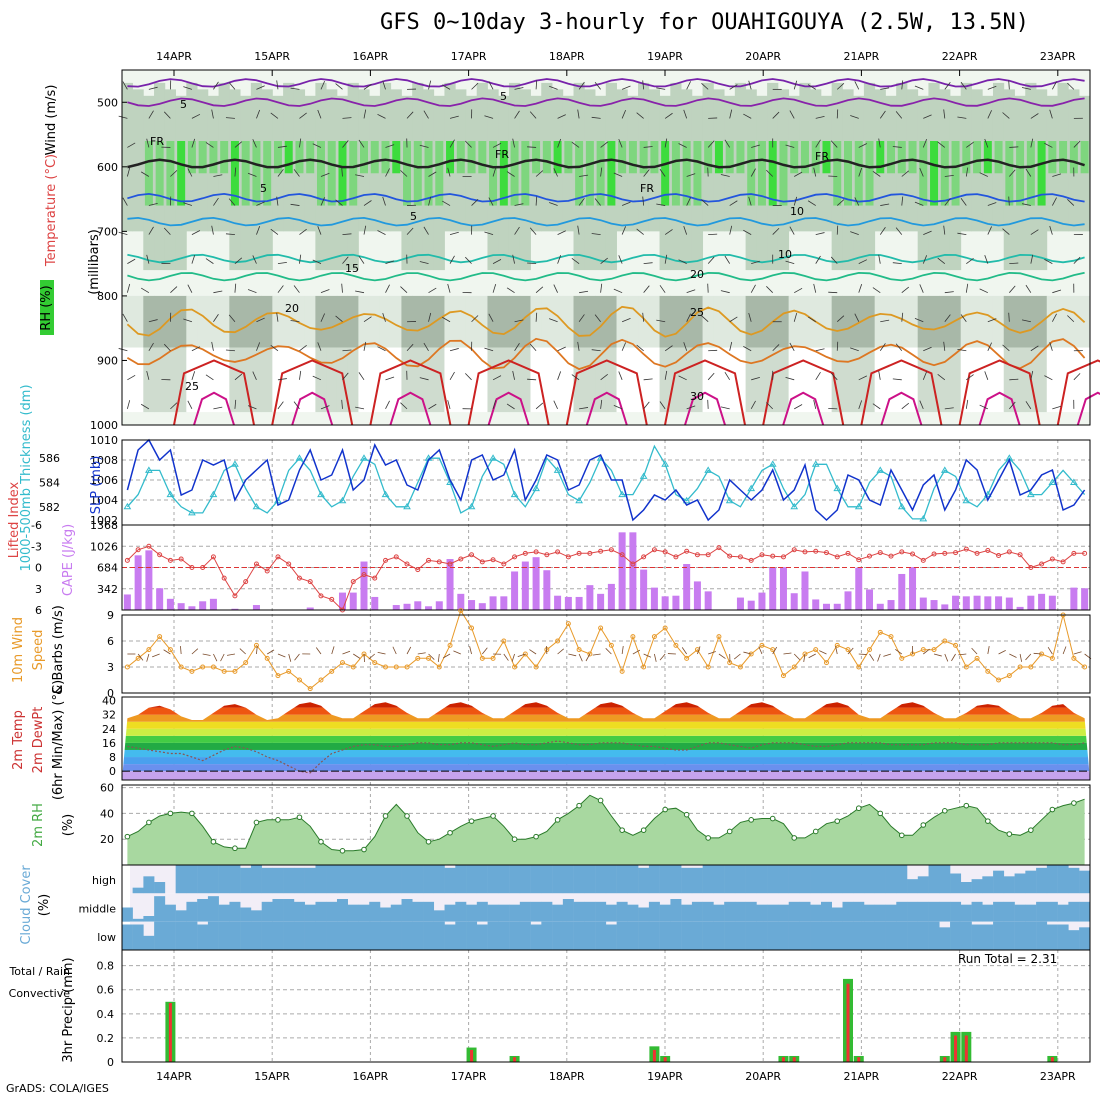  Describe the element at coordinates (292, 308) in the screenshot. I see `contour-label: 20` at that location.